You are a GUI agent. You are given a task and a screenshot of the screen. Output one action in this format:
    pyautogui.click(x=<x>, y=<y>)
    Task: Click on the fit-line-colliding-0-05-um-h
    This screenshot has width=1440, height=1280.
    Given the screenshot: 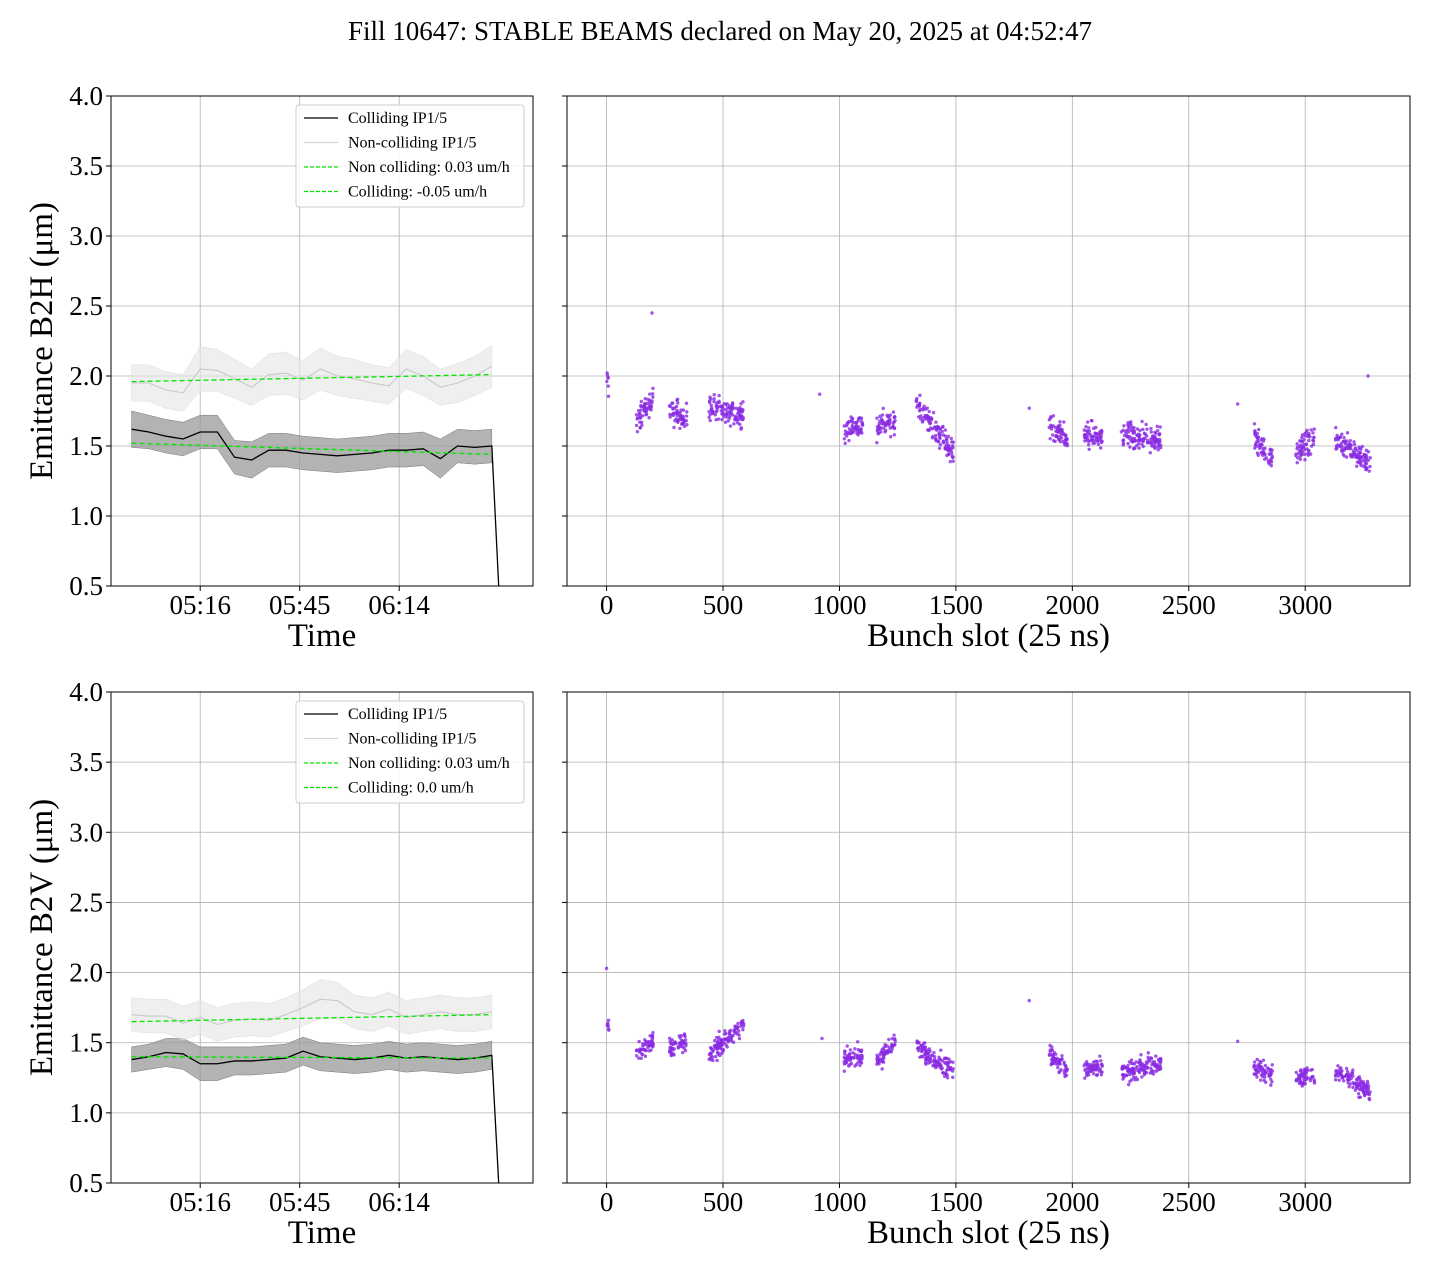 What is the action you would take?
    pyautogui.click(x=311, y=449)
    